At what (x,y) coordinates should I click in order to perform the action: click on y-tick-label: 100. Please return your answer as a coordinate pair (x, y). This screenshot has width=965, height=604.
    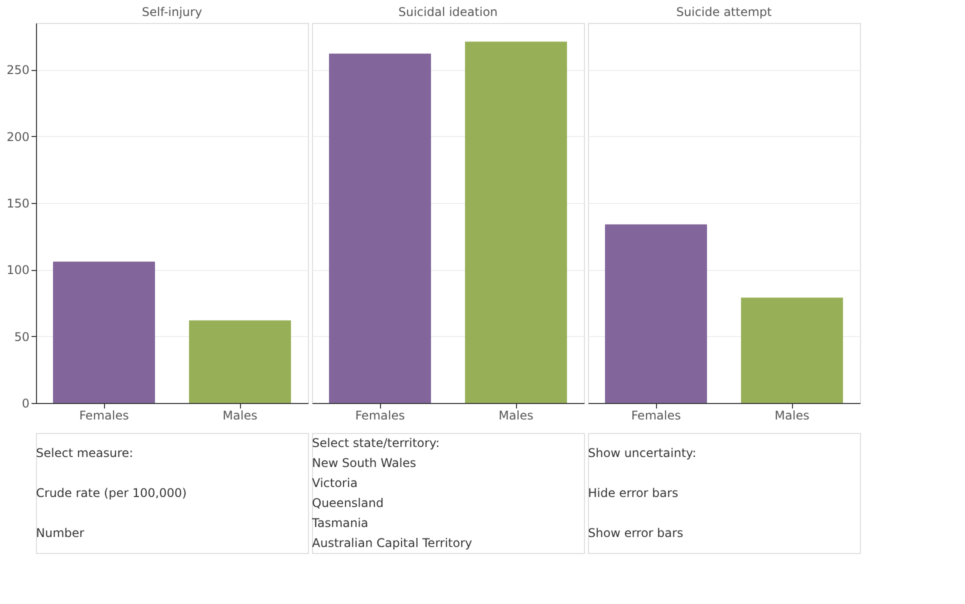
    Looking at the image, I should click on (18, 270).